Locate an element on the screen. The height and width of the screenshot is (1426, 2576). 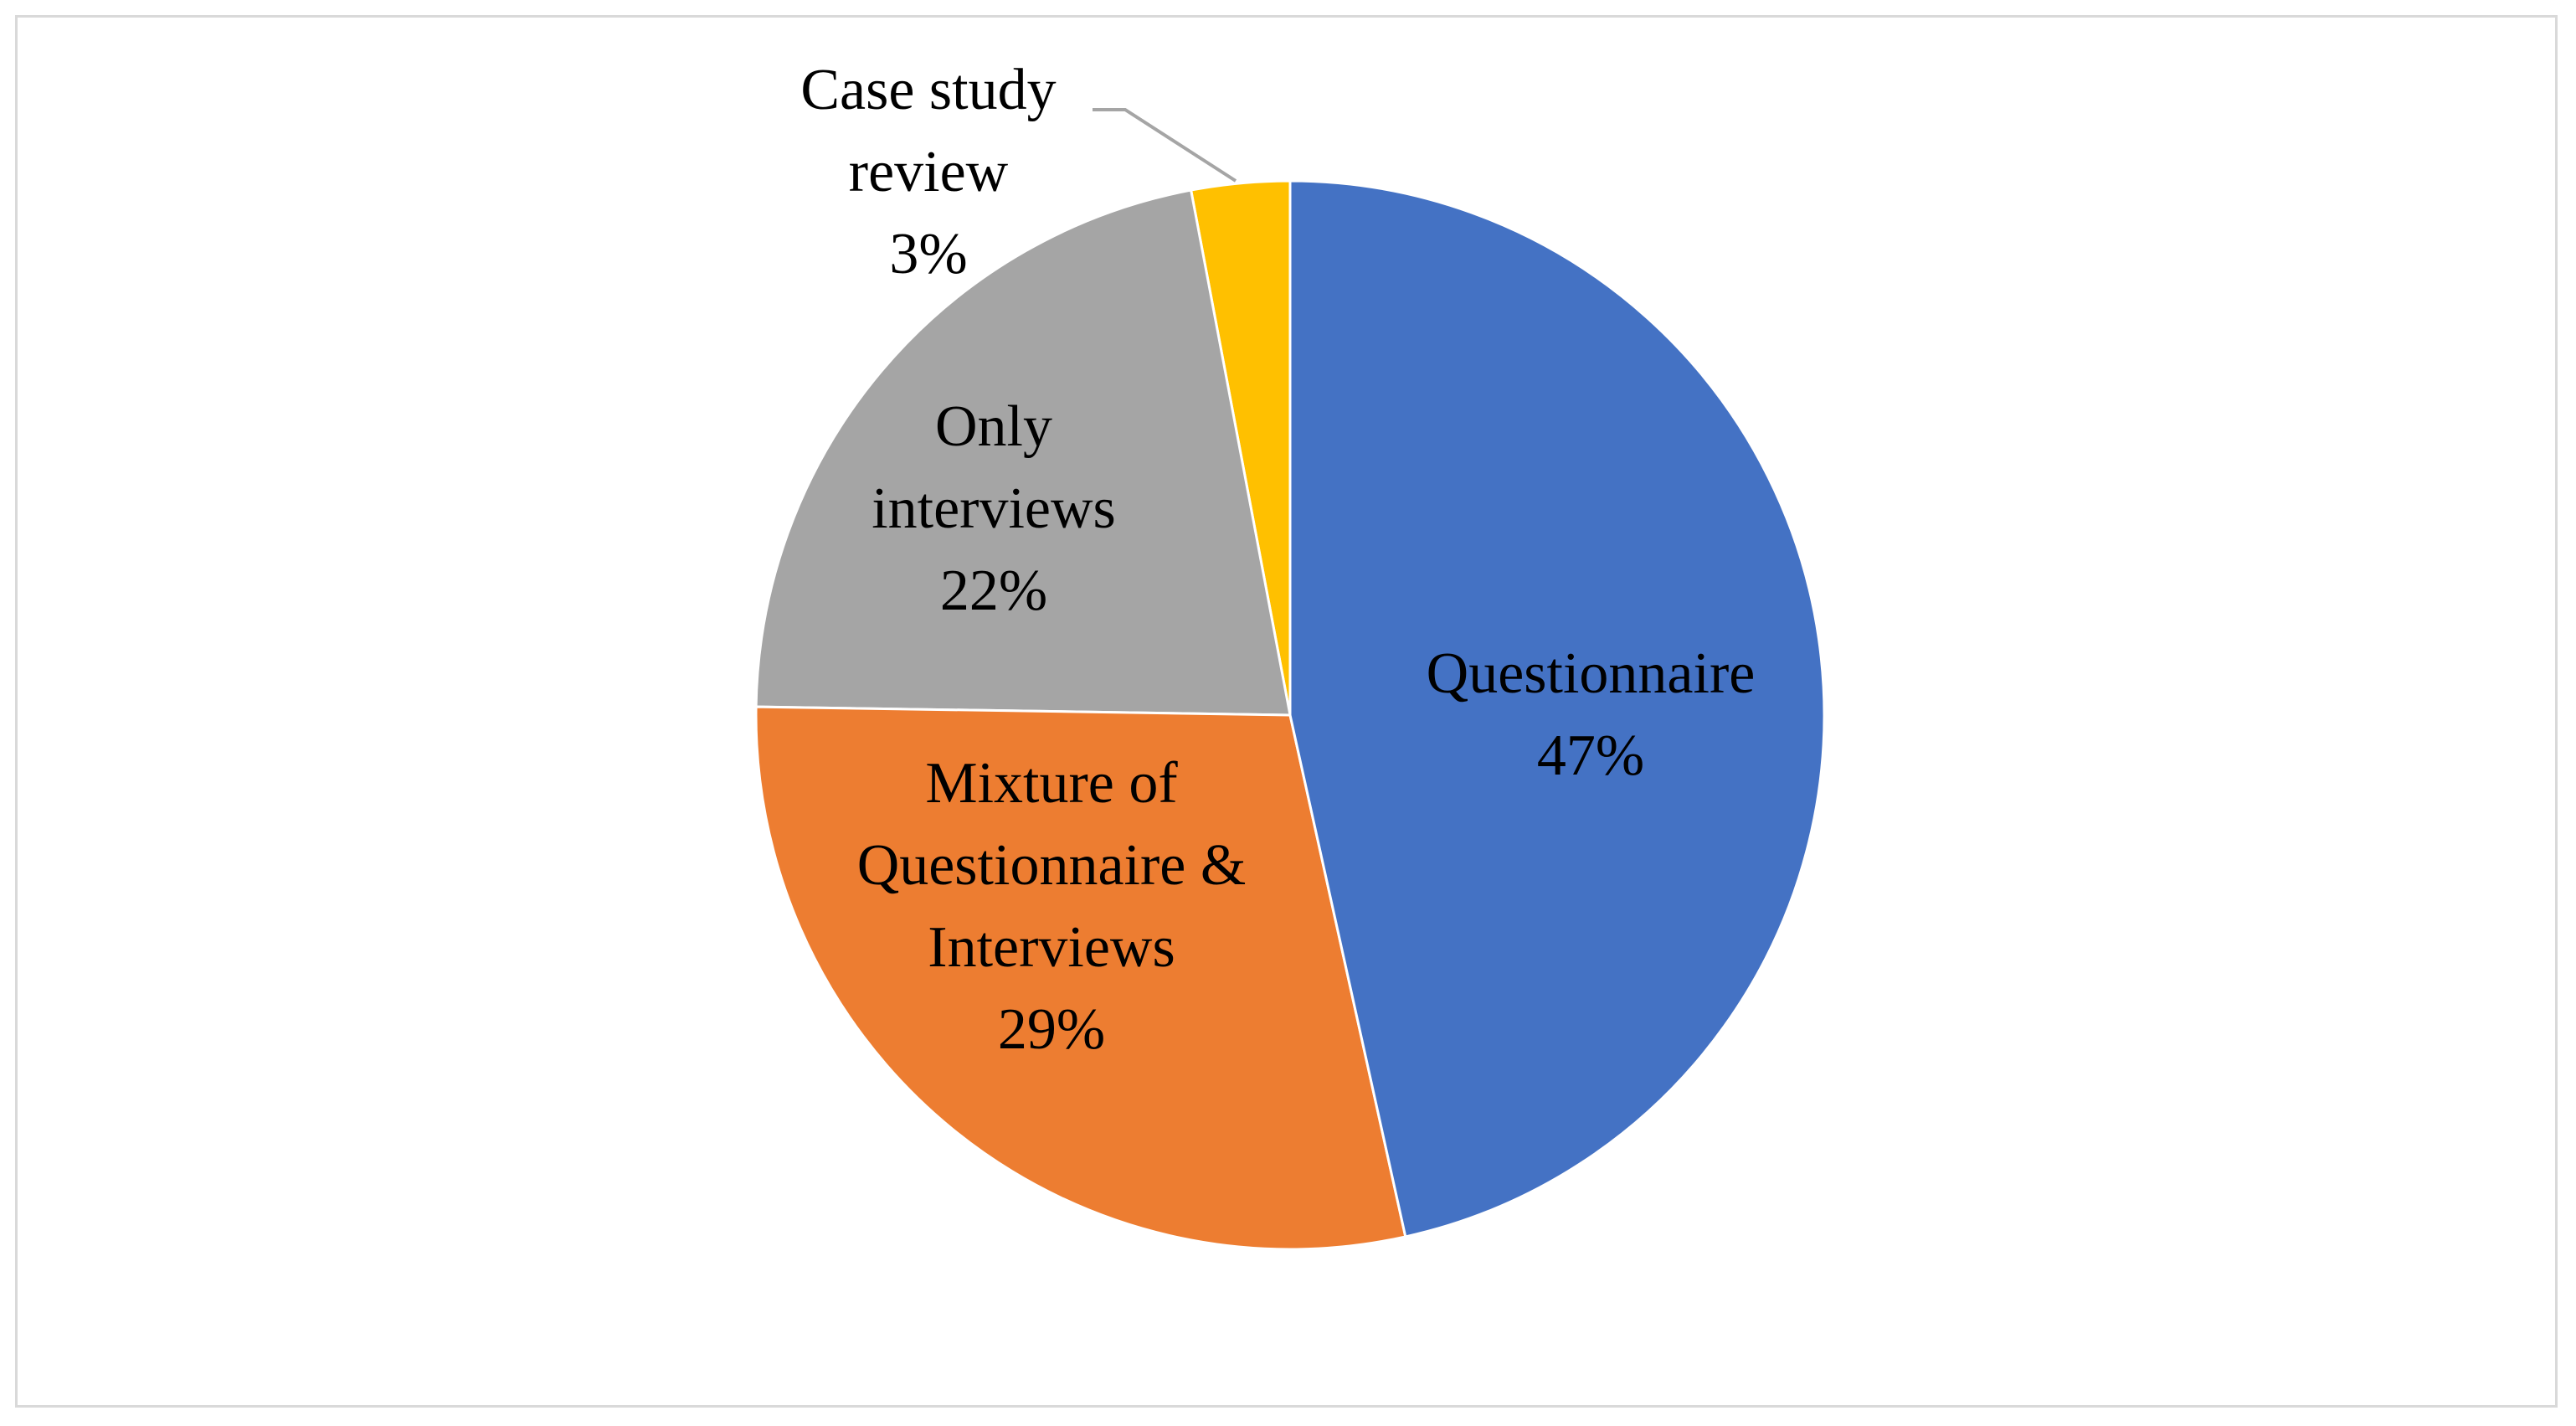
value-label: 22% is located at coordinates (994, 591).